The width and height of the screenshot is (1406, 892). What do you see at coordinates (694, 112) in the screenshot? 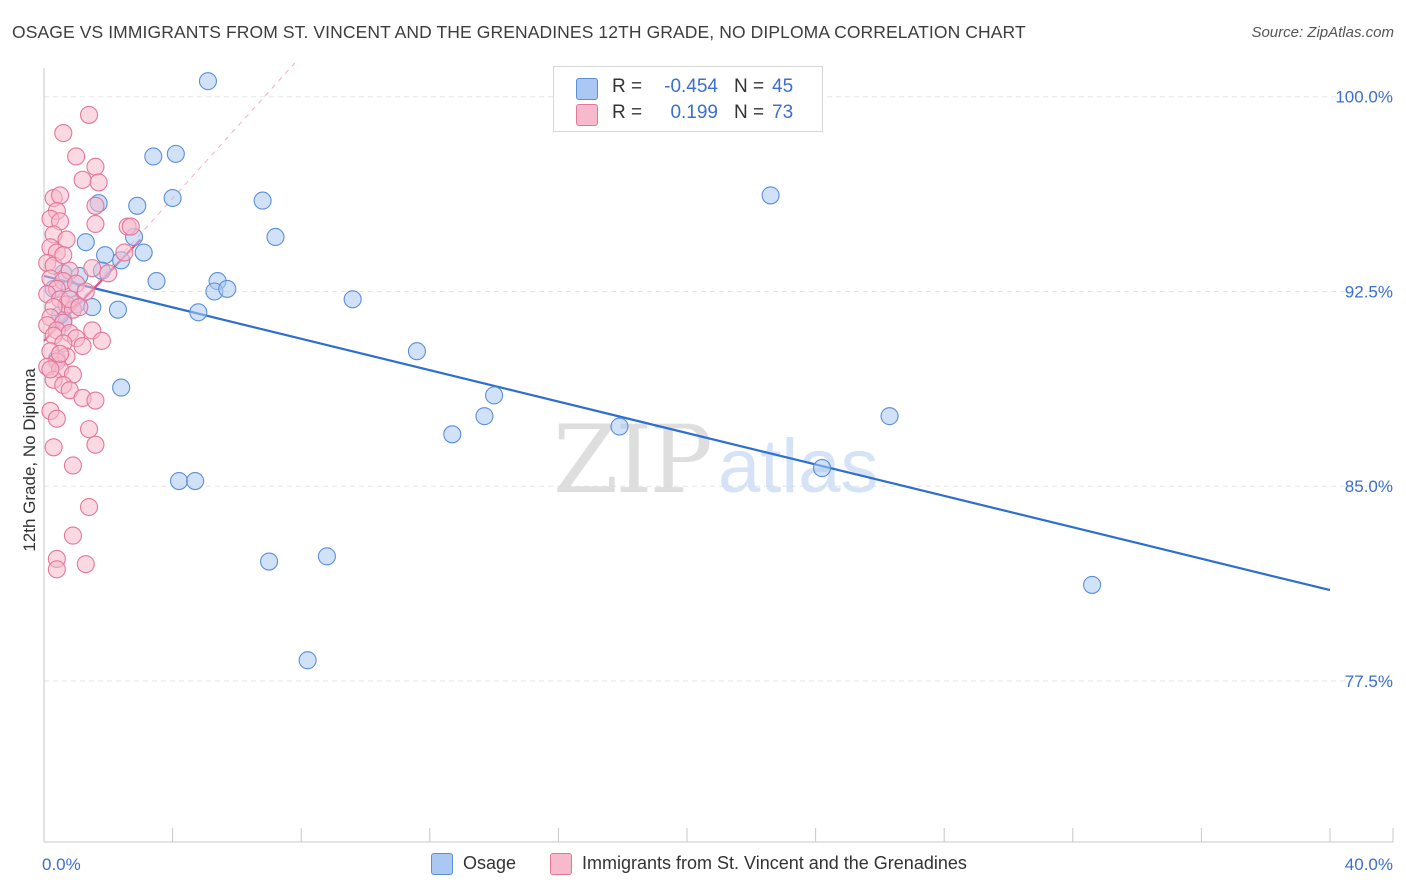
I see `immigrants-r-value: 0.199` at bounding box center [694, 112].